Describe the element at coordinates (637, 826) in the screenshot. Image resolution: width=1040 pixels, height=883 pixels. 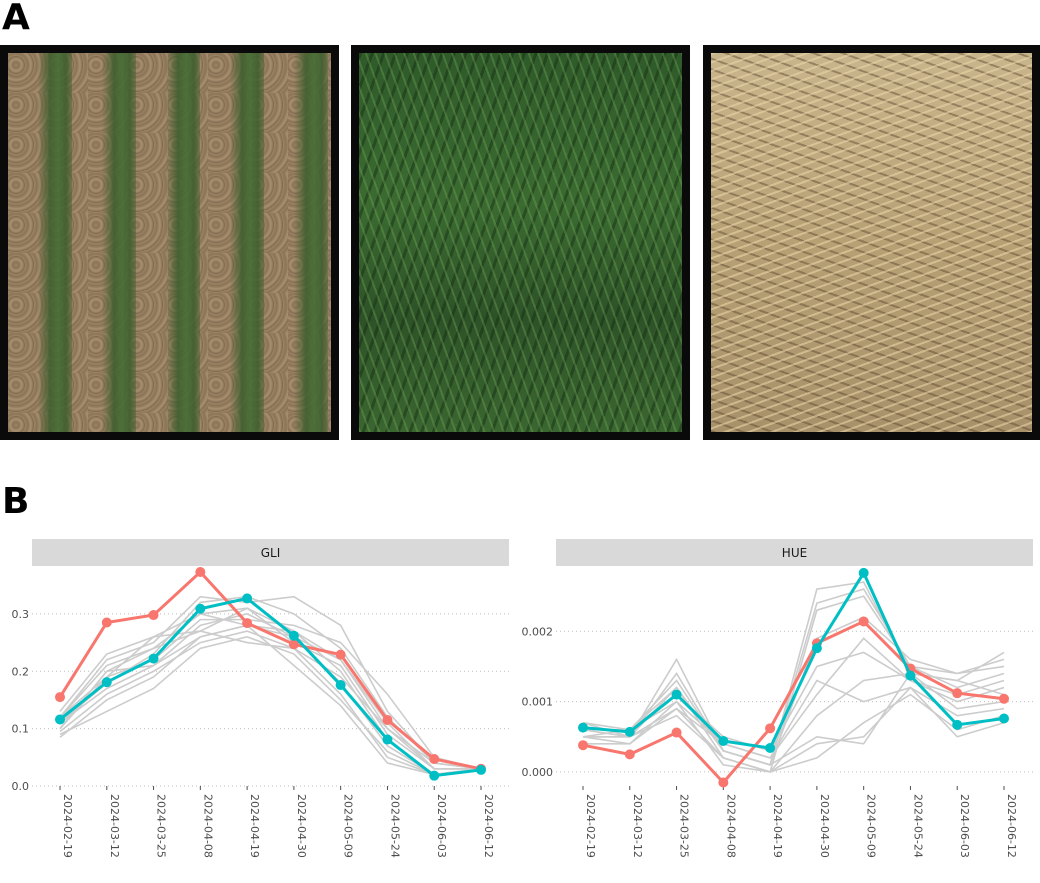
I see `hue-xtick-label-1: 2024-03-12` at that location.